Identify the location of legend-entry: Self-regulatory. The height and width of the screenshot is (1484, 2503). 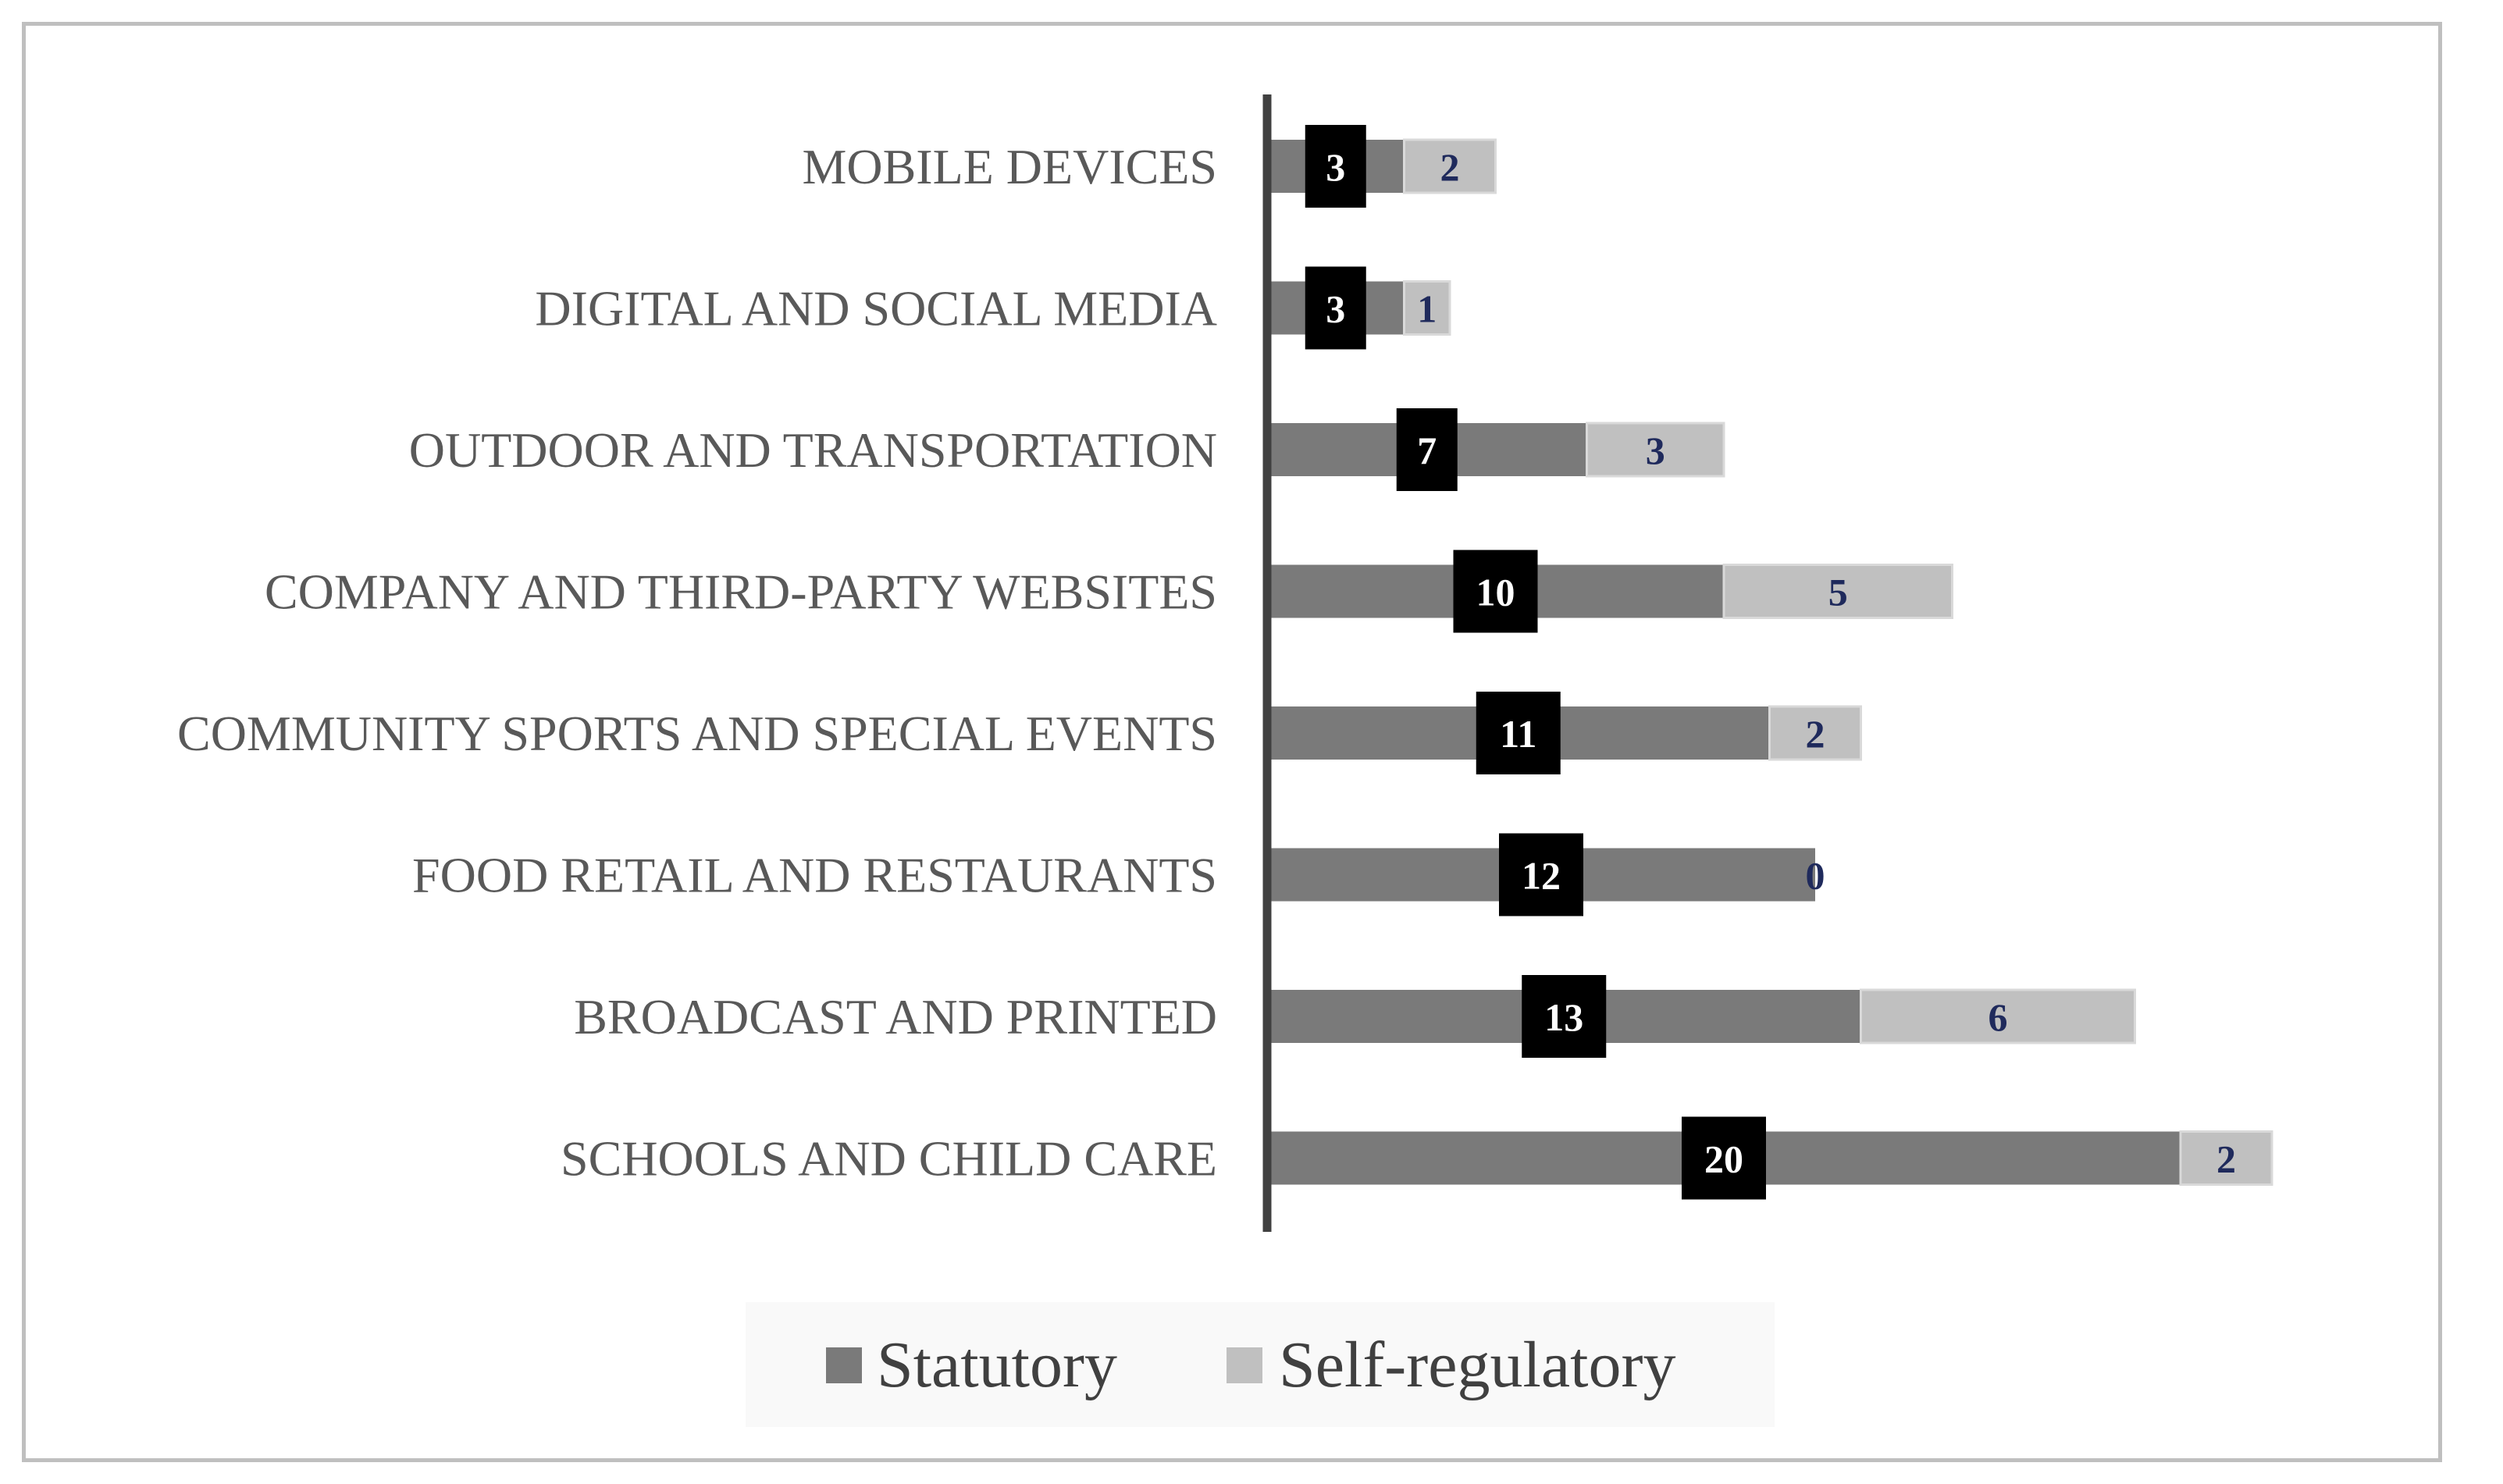
(1477, 1365).